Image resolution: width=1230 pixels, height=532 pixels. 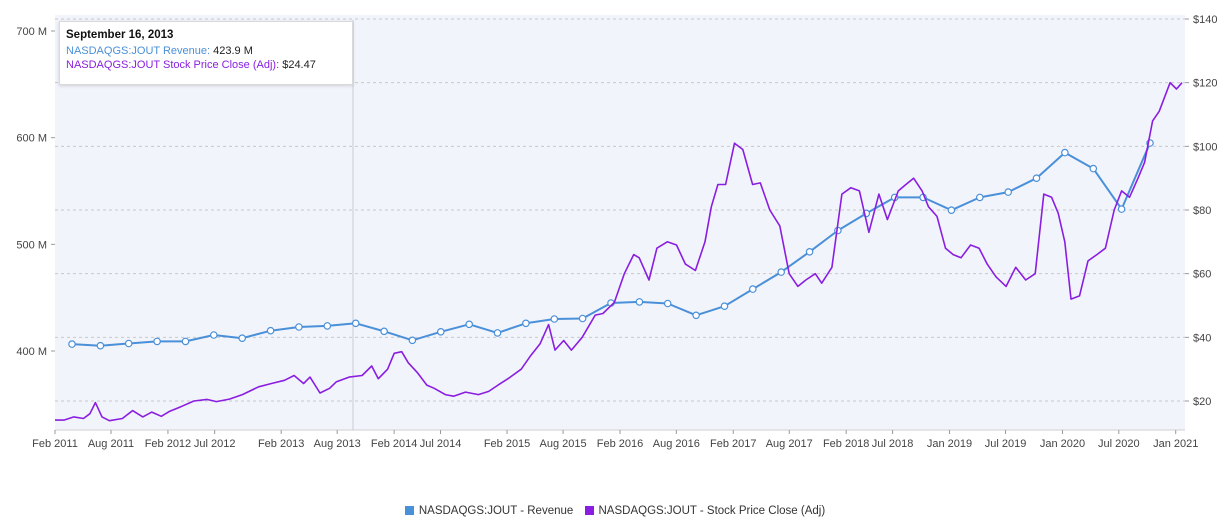 I want to click on x-tick-label: Aug 2016, so click(x=676, y=444).